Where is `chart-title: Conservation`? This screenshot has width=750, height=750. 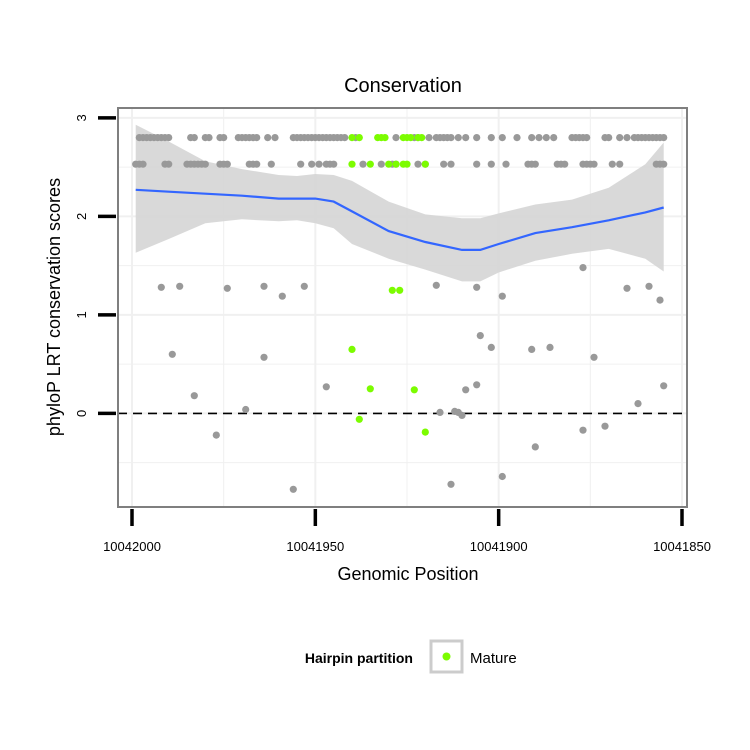
chart-title: Conservation is located at coordinates (403, 86).